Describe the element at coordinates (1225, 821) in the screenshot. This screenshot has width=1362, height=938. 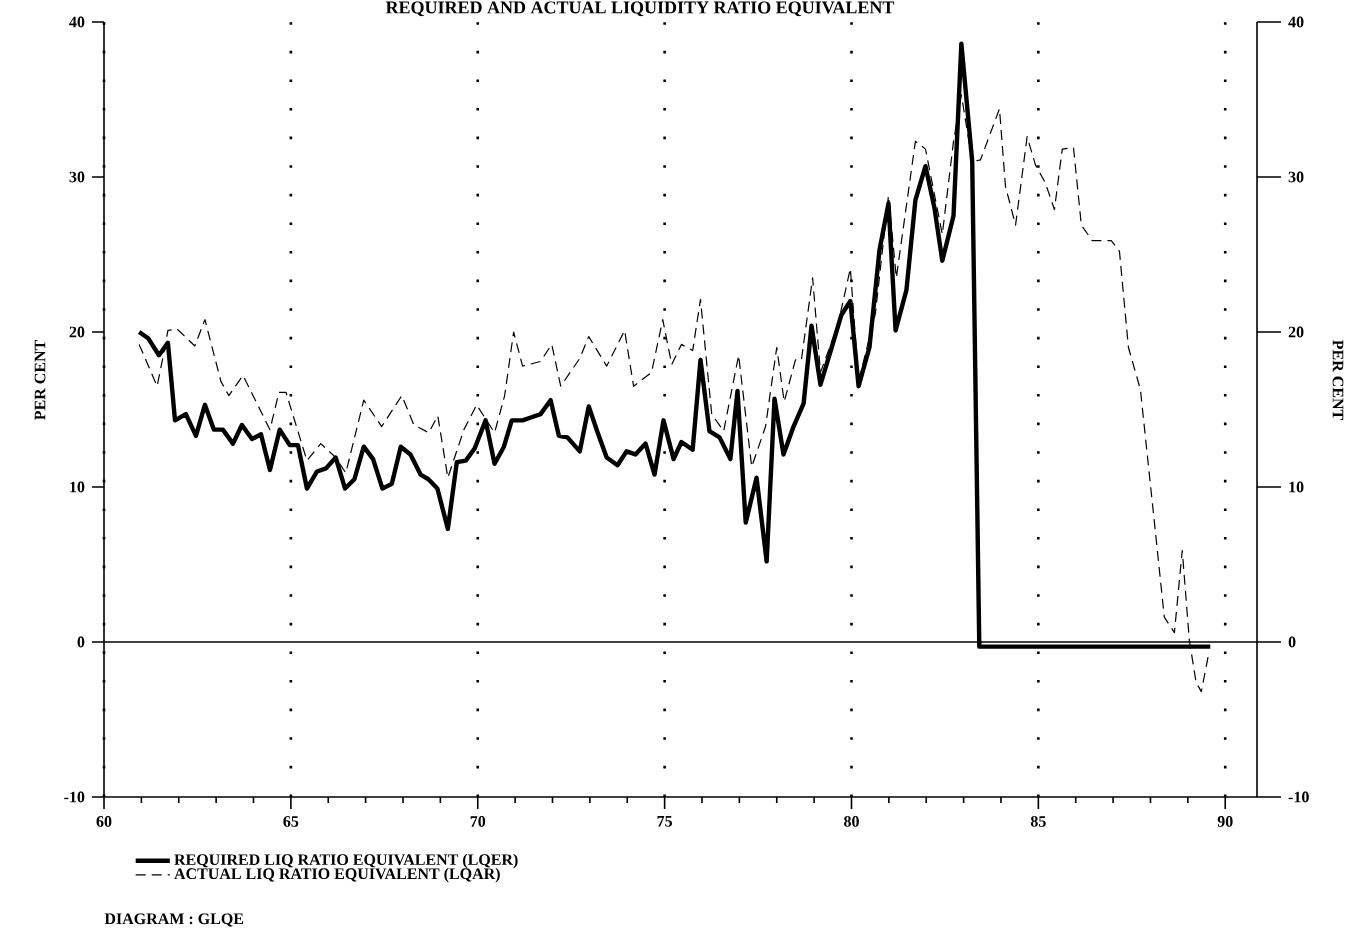
I see `x-tick-label: 90` at that location.